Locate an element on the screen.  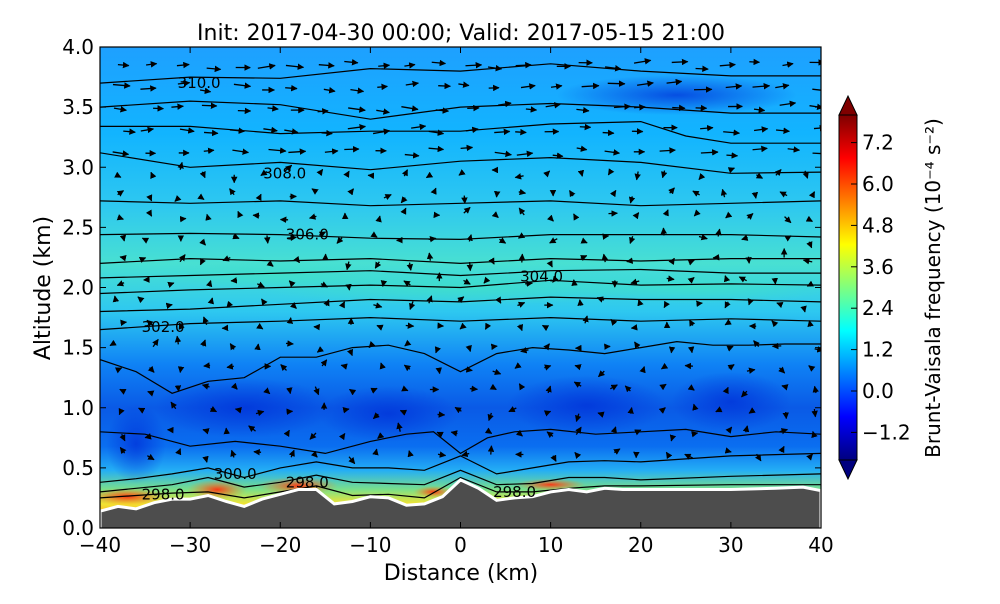
x-tick-label: 0 is located at coordinates (460, 545).